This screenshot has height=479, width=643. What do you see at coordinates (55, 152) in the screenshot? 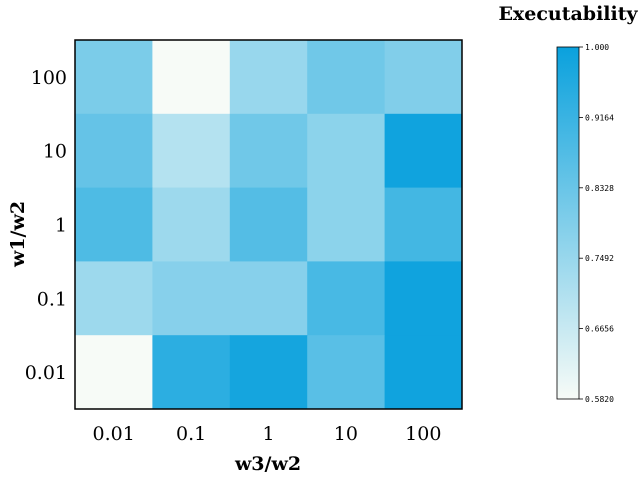
I see `y-tick-label: 10` at bounding box center [55, 152].